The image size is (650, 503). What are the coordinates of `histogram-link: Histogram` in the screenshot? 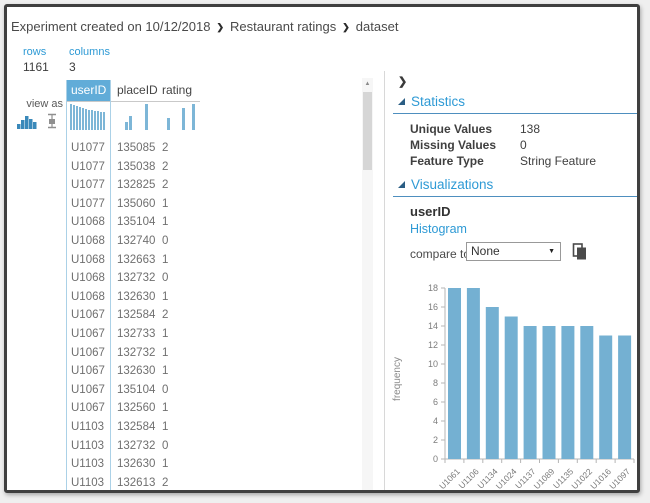 It's located at (438, 229).